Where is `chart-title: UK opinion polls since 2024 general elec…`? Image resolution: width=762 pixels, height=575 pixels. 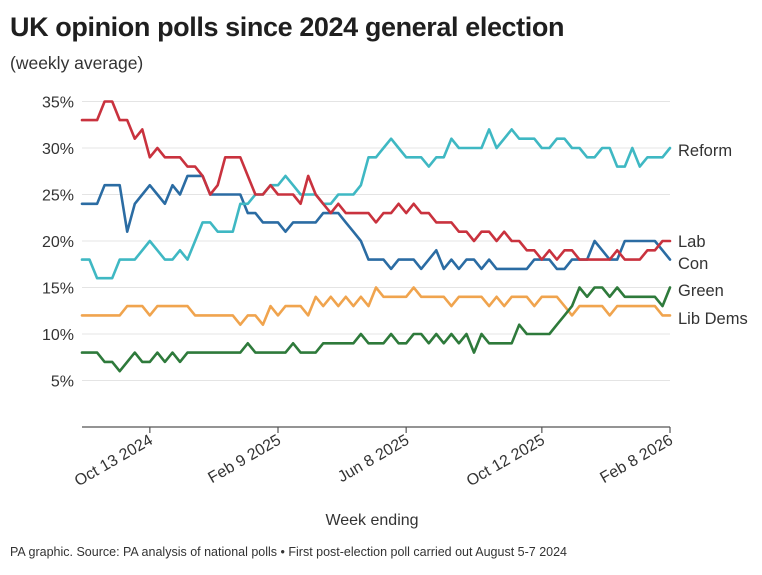 chart-title: UK opinion polls since 2024 general elec… is located at coordinates (287, 27).